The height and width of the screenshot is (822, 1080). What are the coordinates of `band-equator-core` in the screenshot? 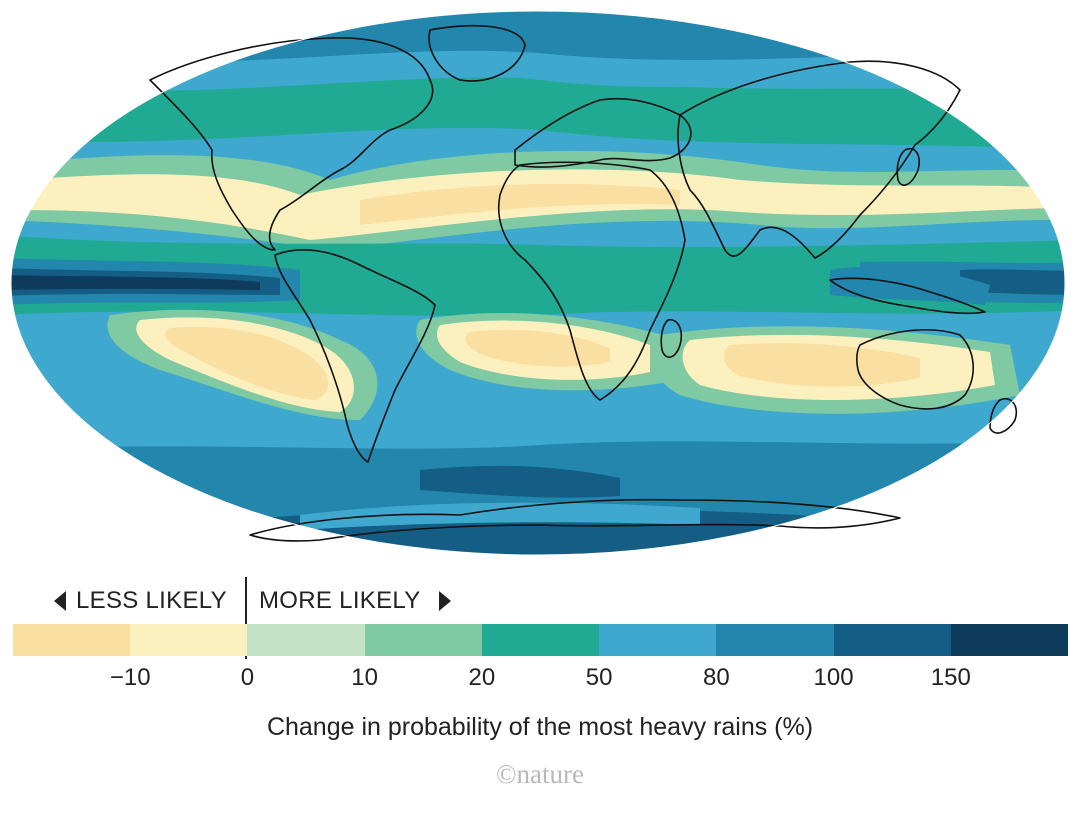 It's located at (135, 282).